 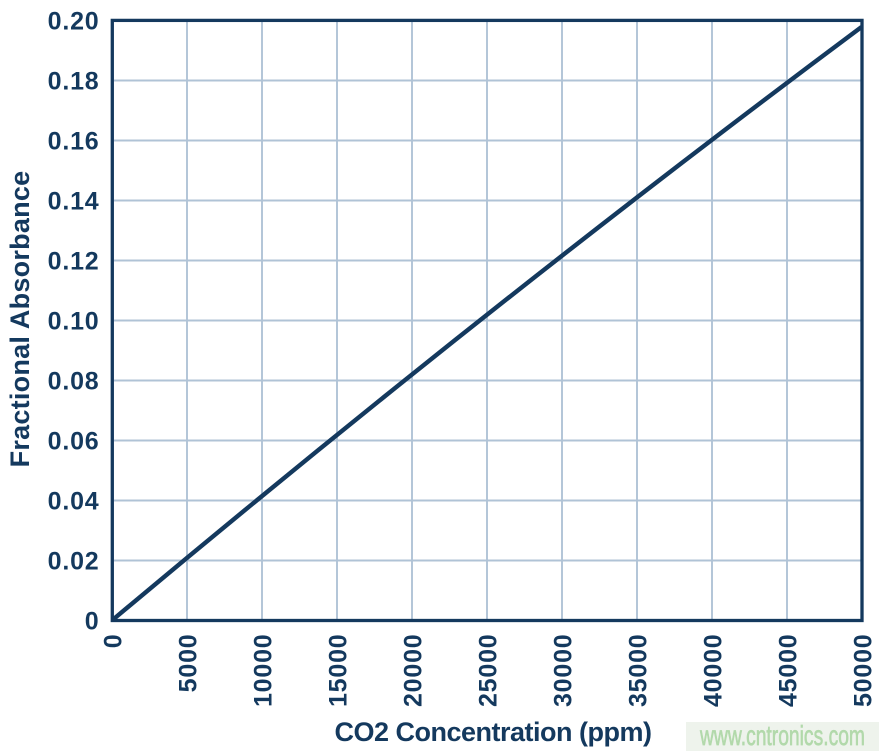 What do you see at coordinates (782, 735) in the screenshot?
I see `svg-text: www.cntronics.com` at bounding box center [782, 735].